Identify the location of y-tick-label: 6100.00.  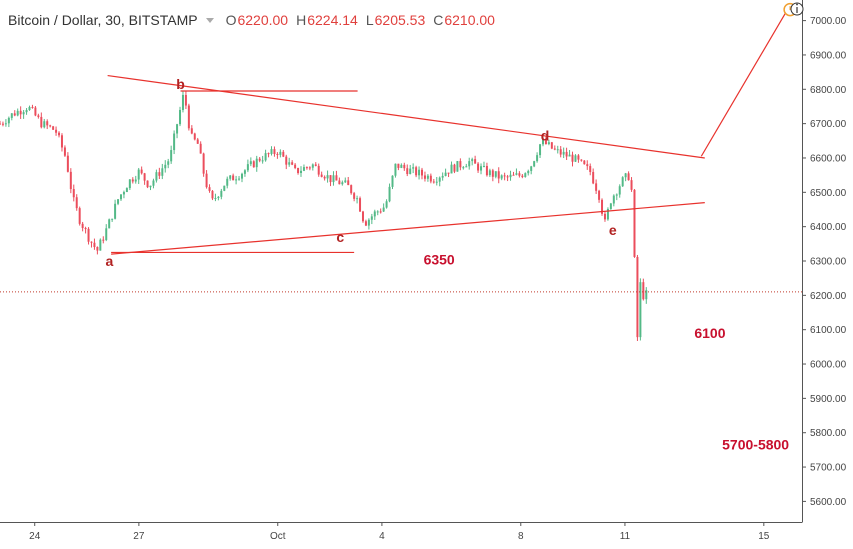
(828, 330).